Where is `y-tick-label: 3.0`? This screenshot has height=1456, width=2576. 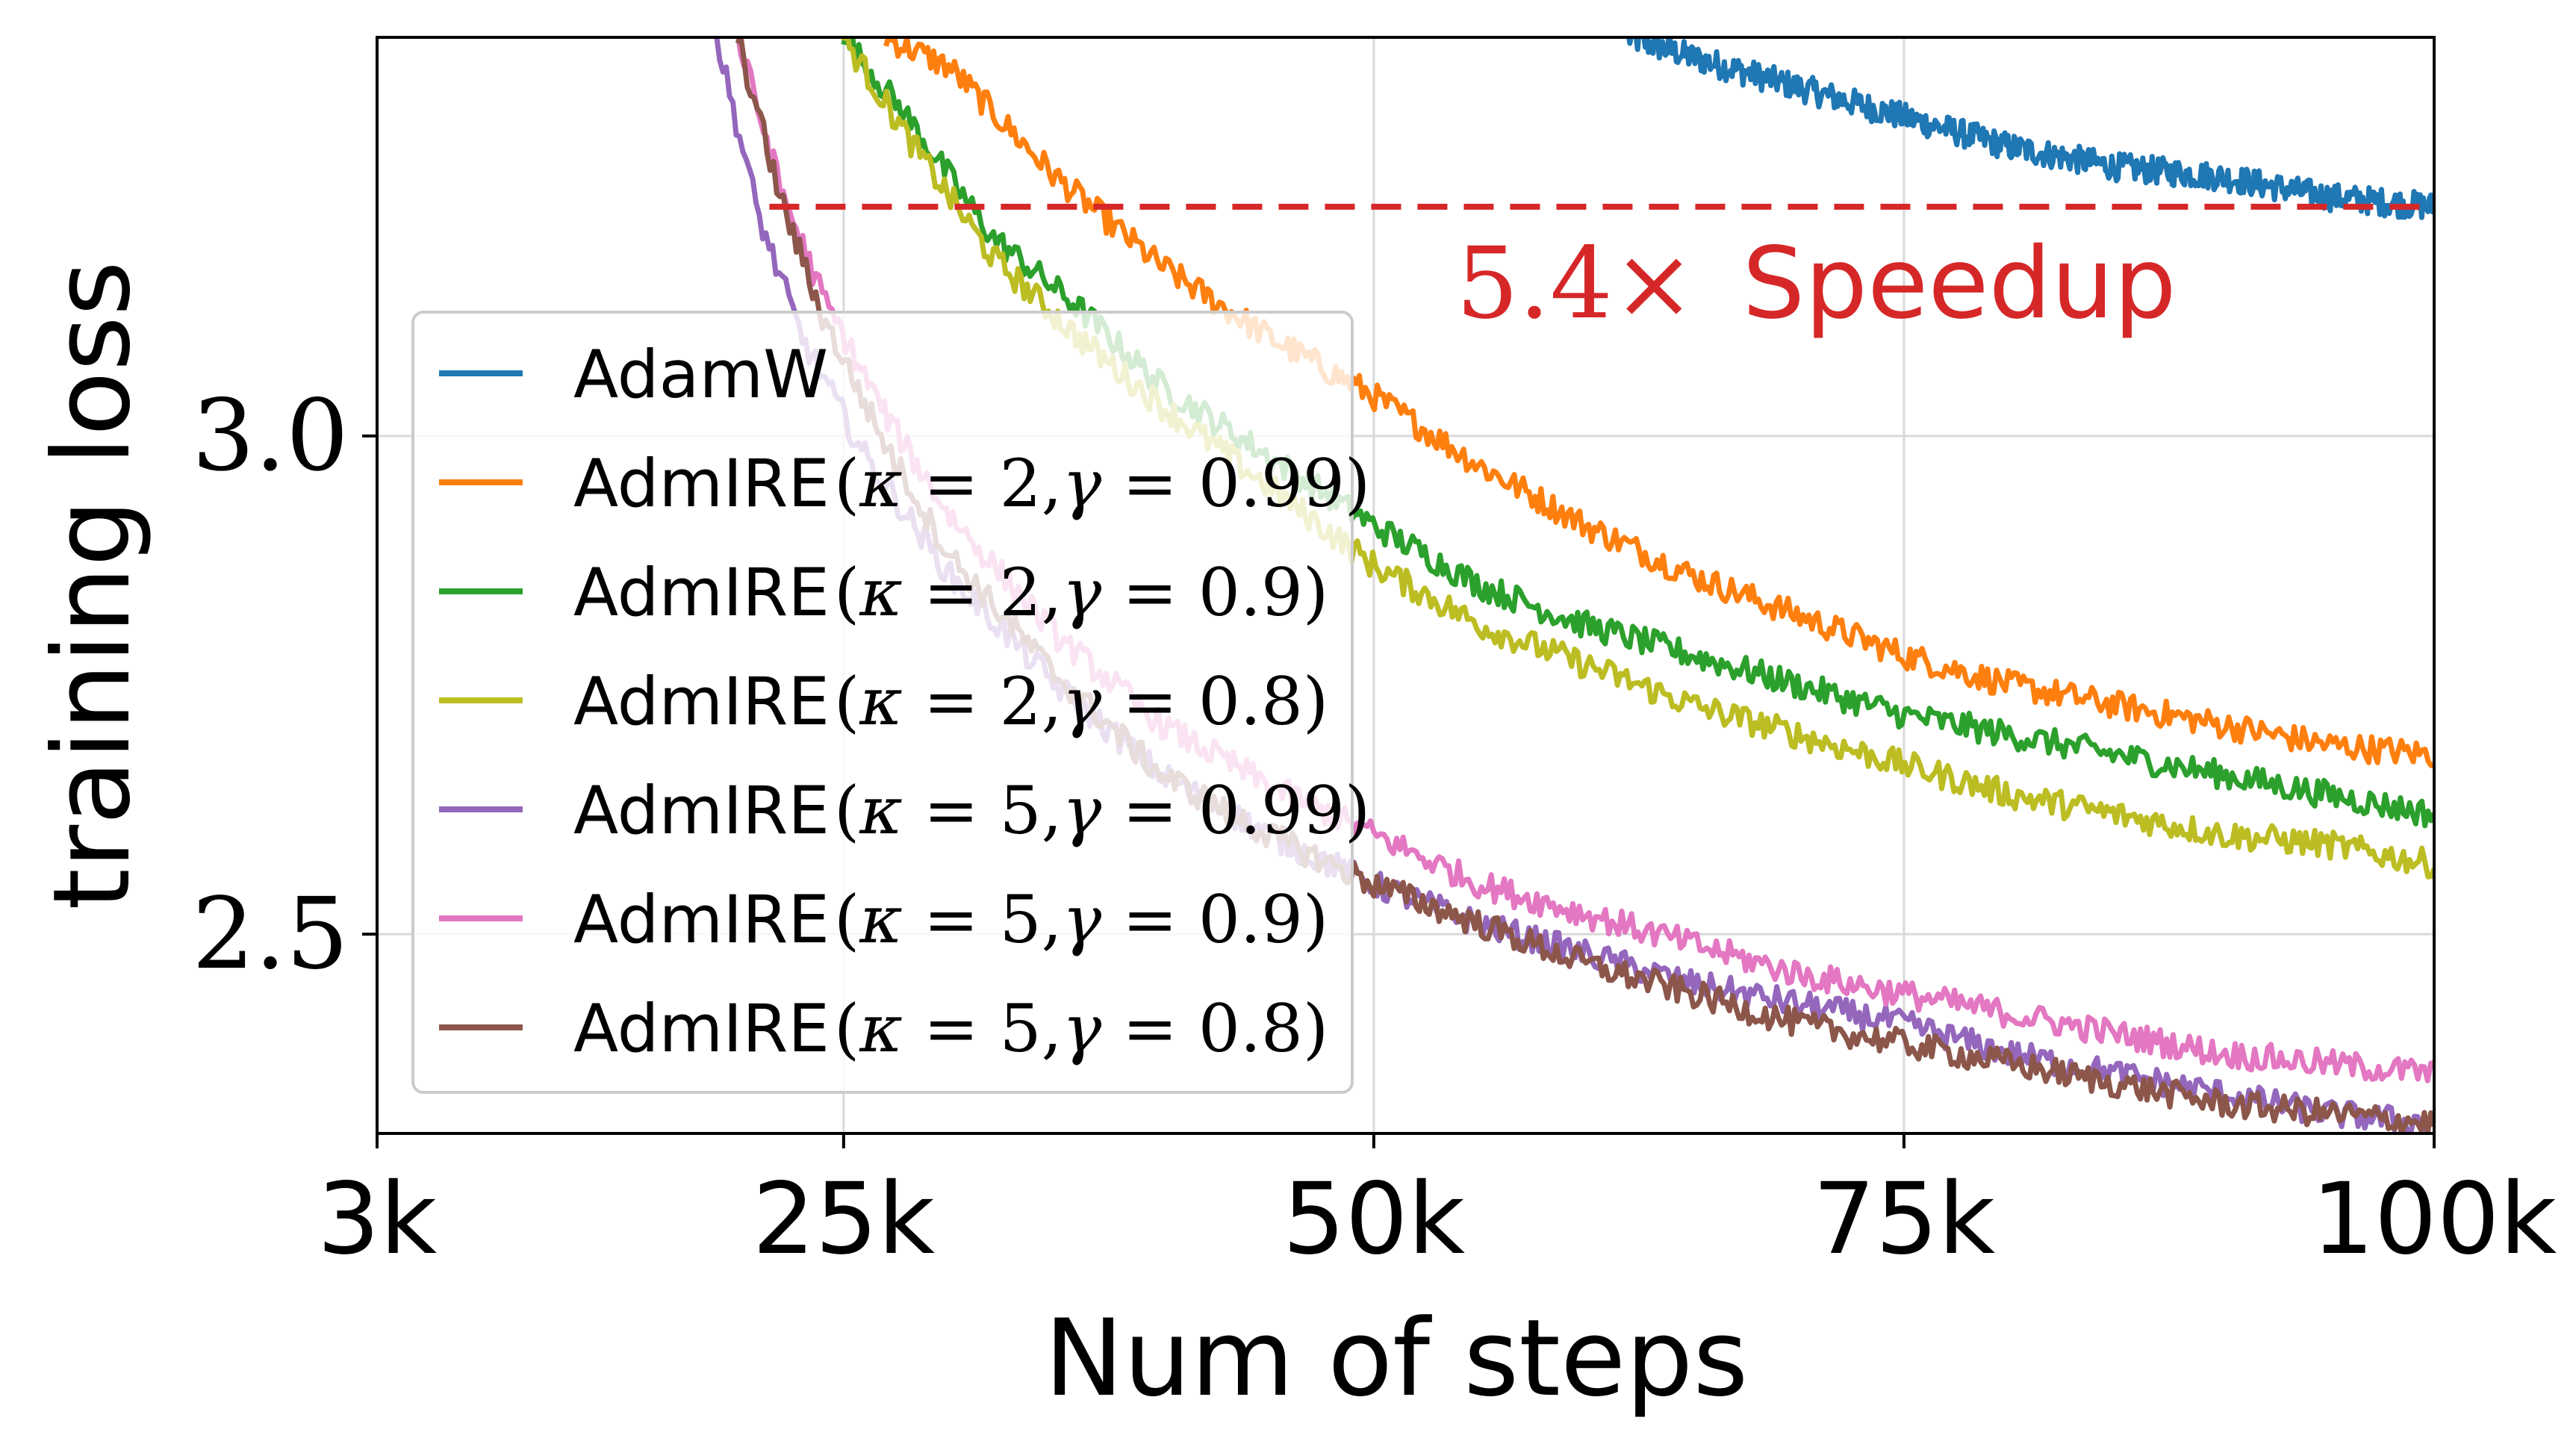
y-tick-label: 3.0 is located at coordinates (270, 436).